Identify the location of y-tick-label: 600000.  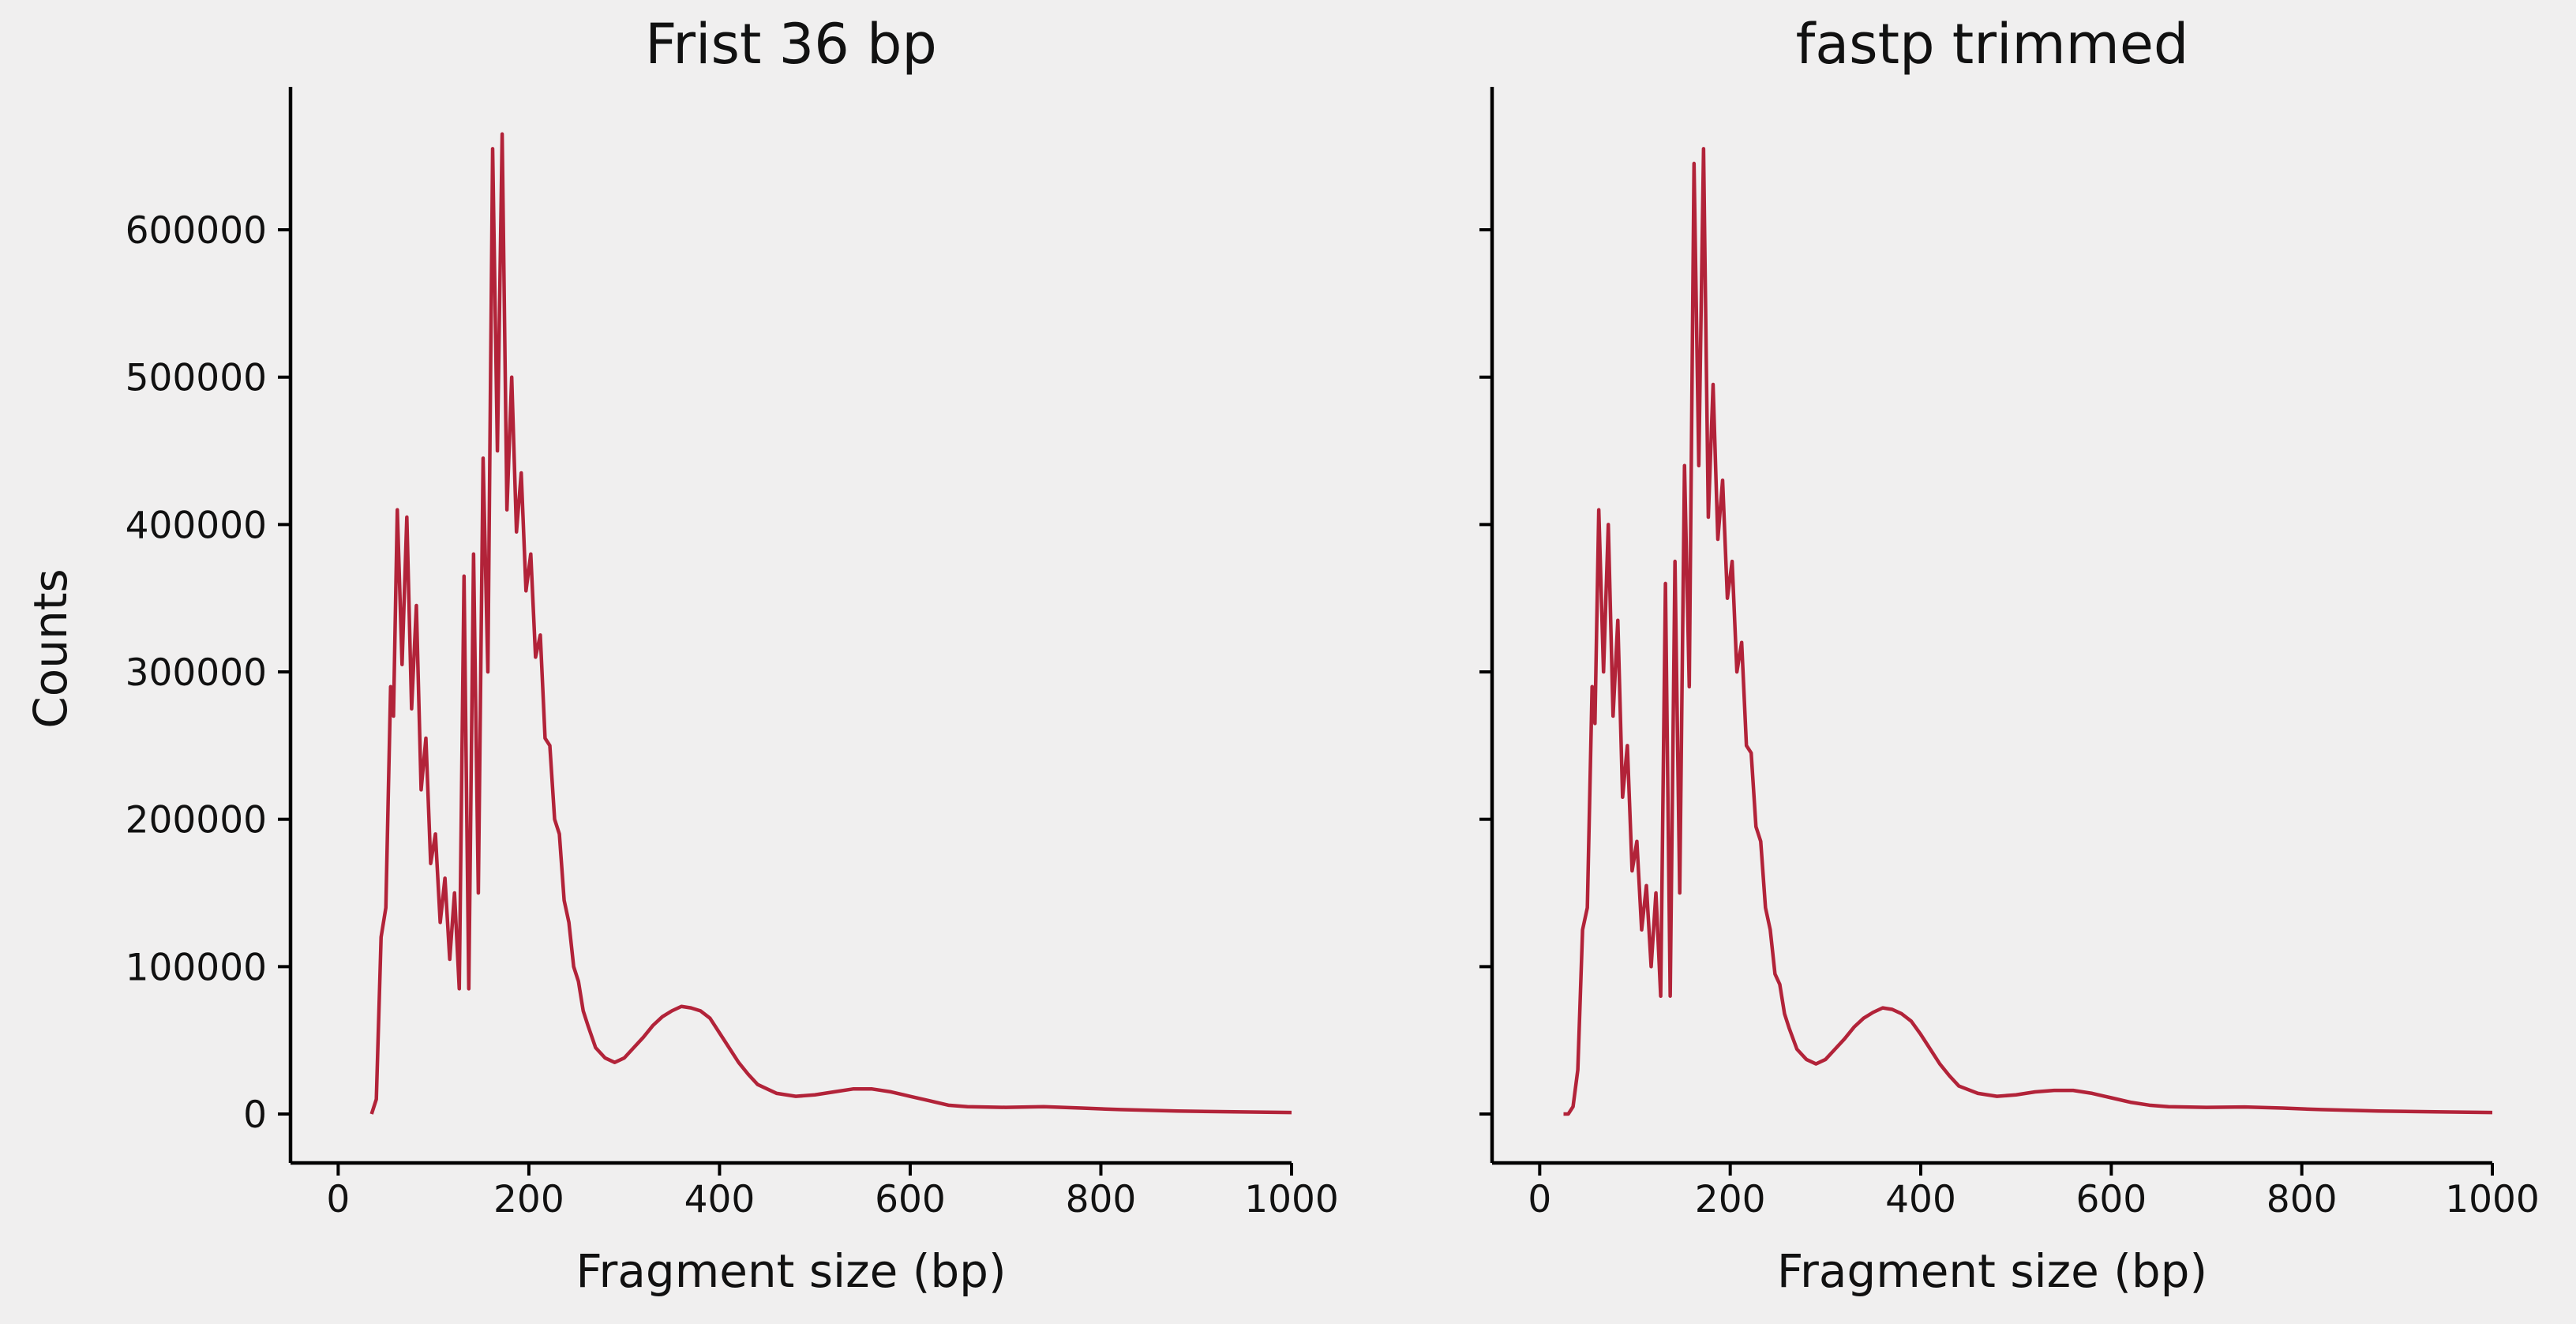
(196, 231).